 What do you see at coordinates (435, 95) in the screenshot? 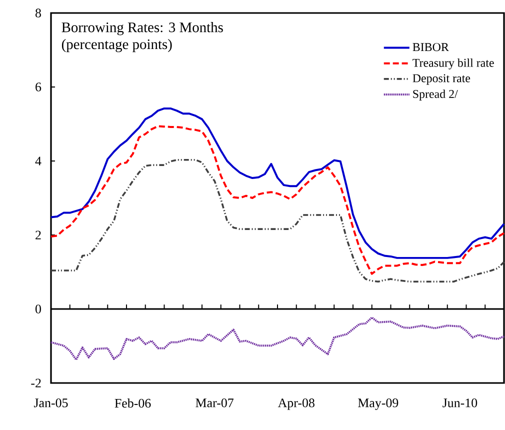
I see `legend-label: Spread 2/` at bounding box center [435, 95].